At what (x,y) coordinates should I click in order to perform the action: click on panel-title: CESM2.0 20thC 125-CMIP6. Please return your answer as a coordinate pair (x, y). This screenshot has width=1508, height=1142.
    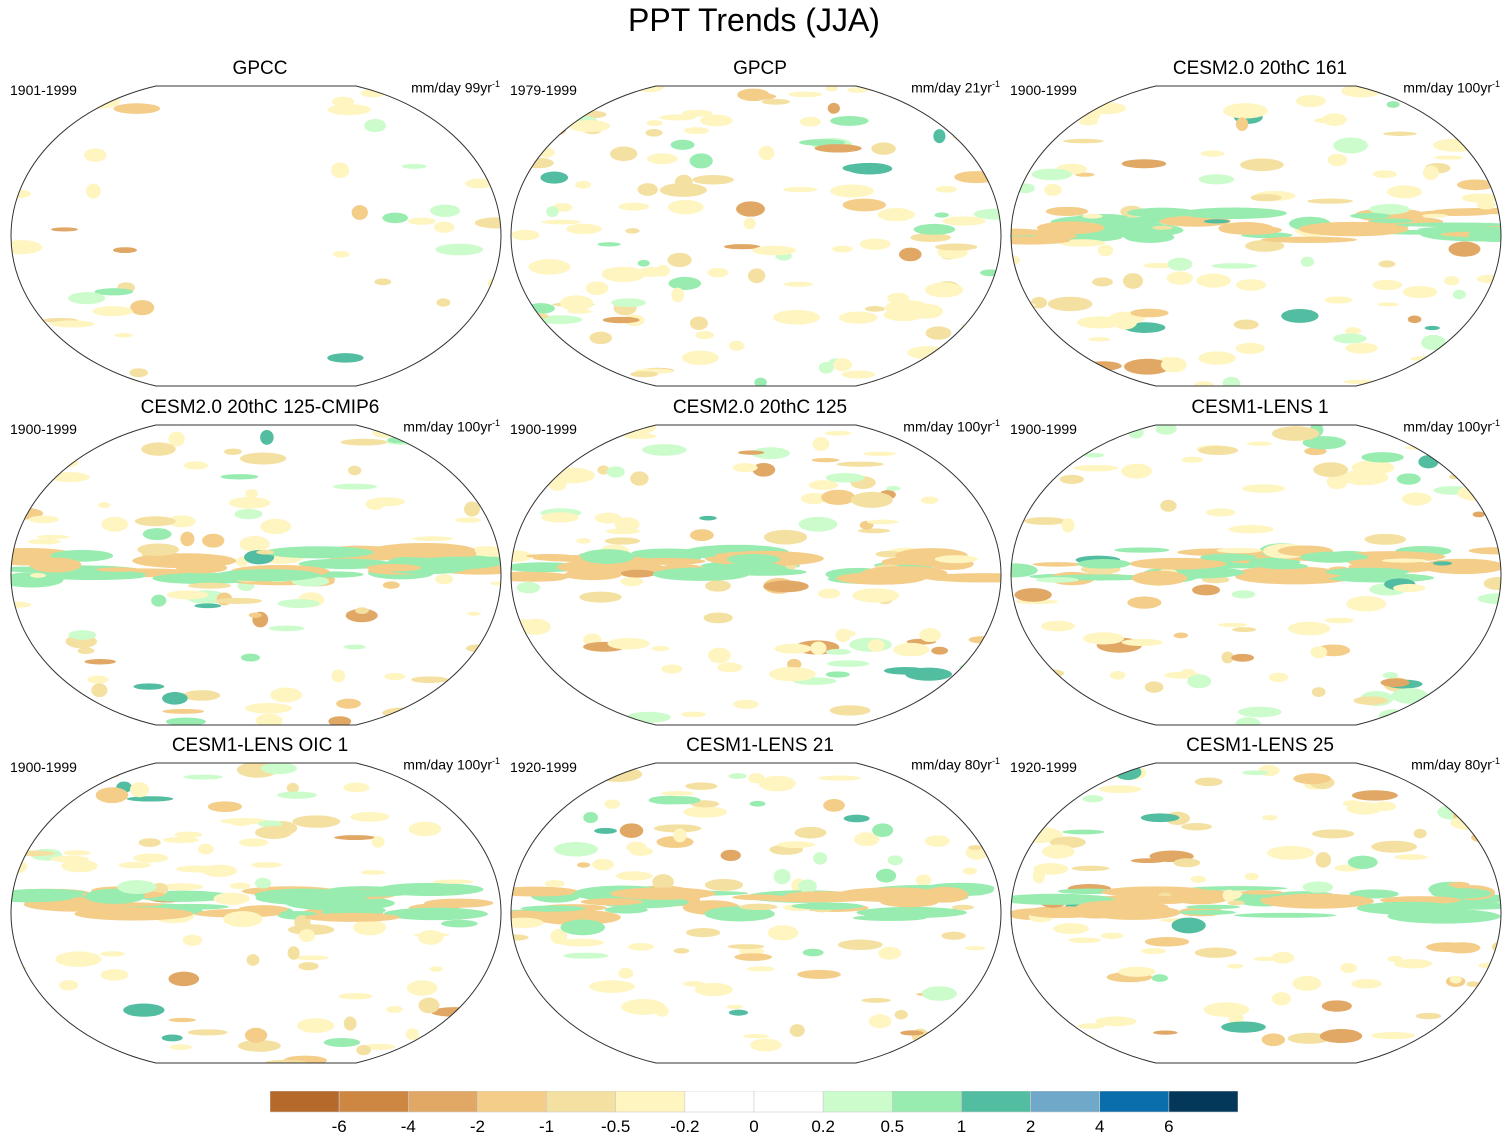
    Looking at the image, I should click on (260, 407).